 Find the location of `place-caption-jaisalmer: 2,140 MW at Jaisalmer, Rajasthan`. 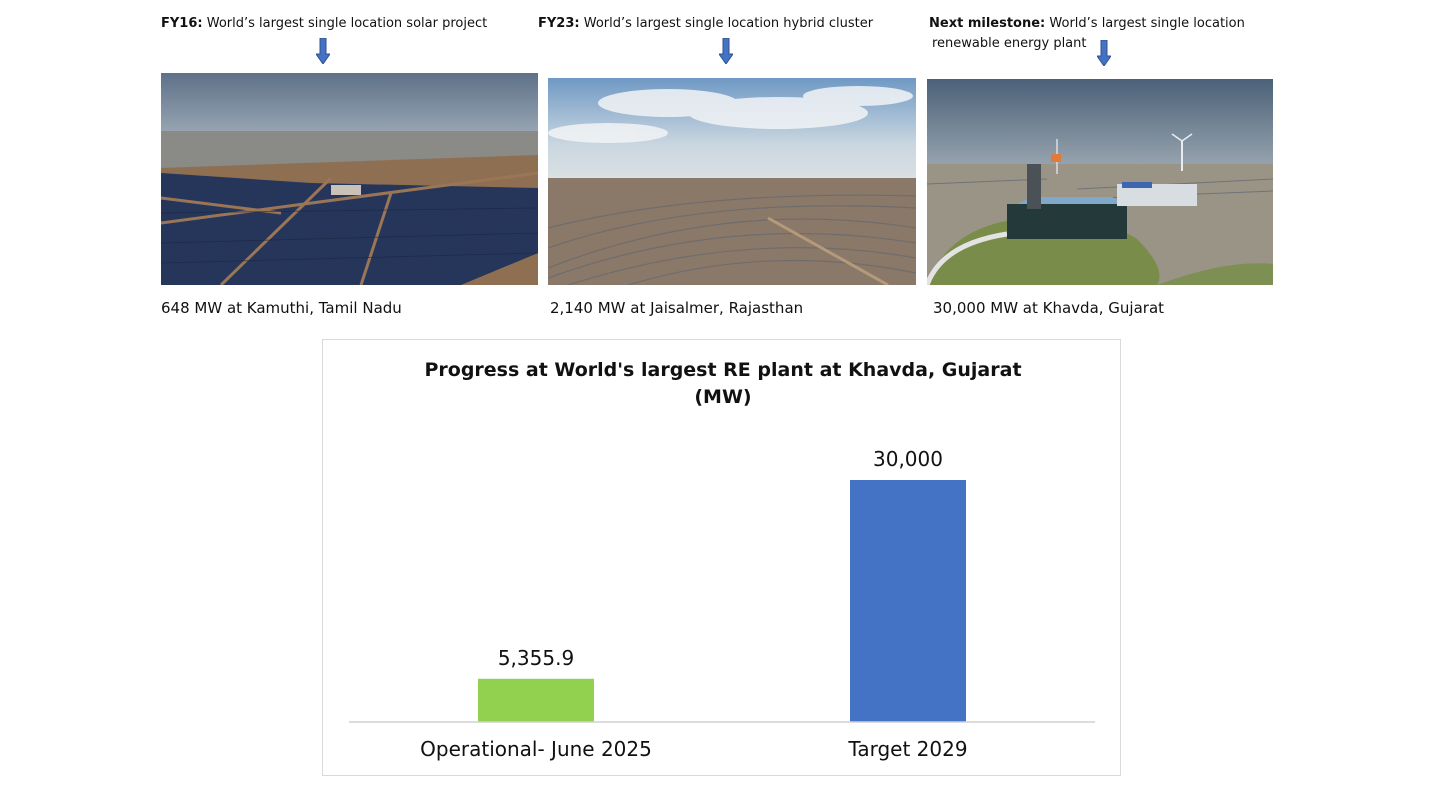

place-caption-jaisalmer: 2,140 MW at Jaisalmer, Rajasthan is located at coordinates (677, 308).